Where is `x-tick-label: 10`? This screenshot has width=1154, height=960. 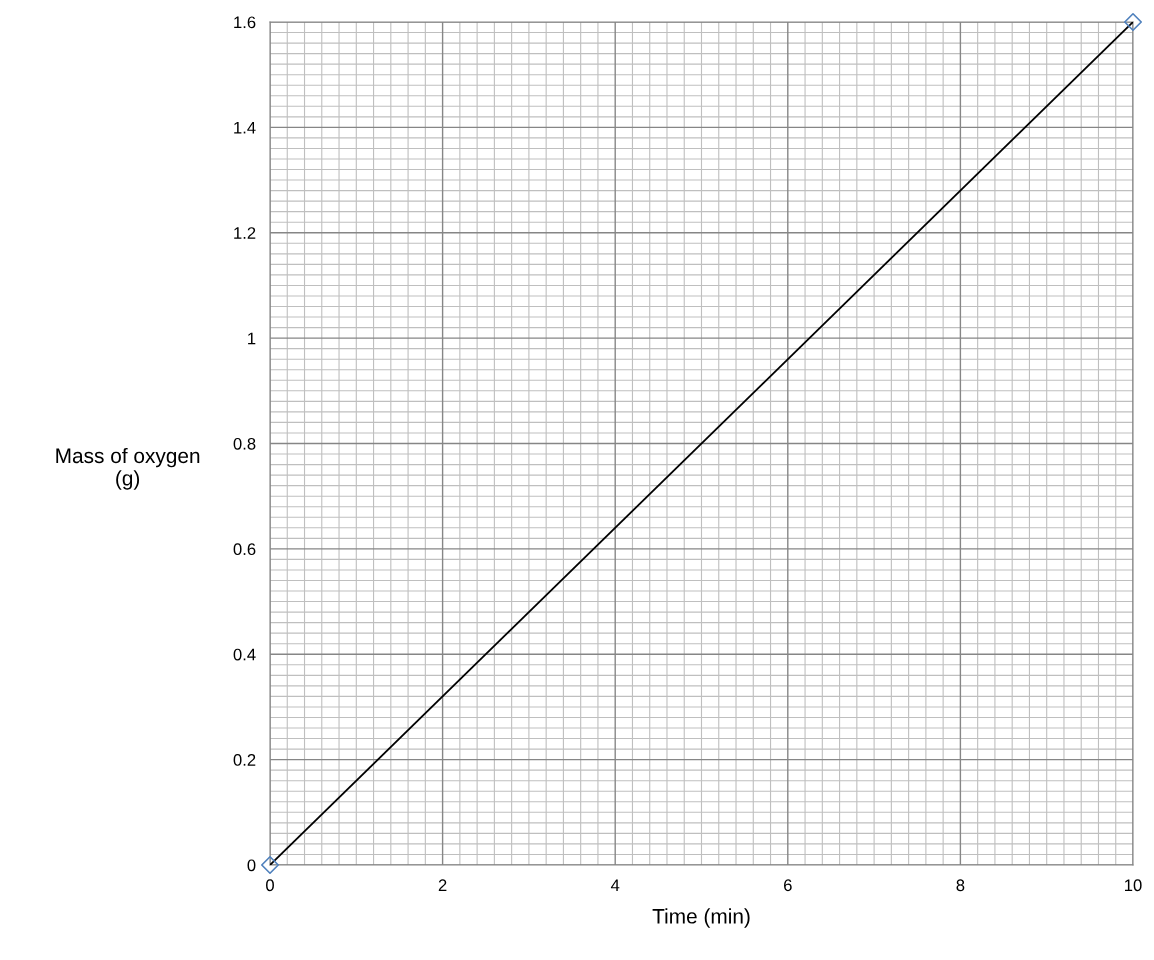 x-tick-label: 10 is located at coordinates (1133, 885).